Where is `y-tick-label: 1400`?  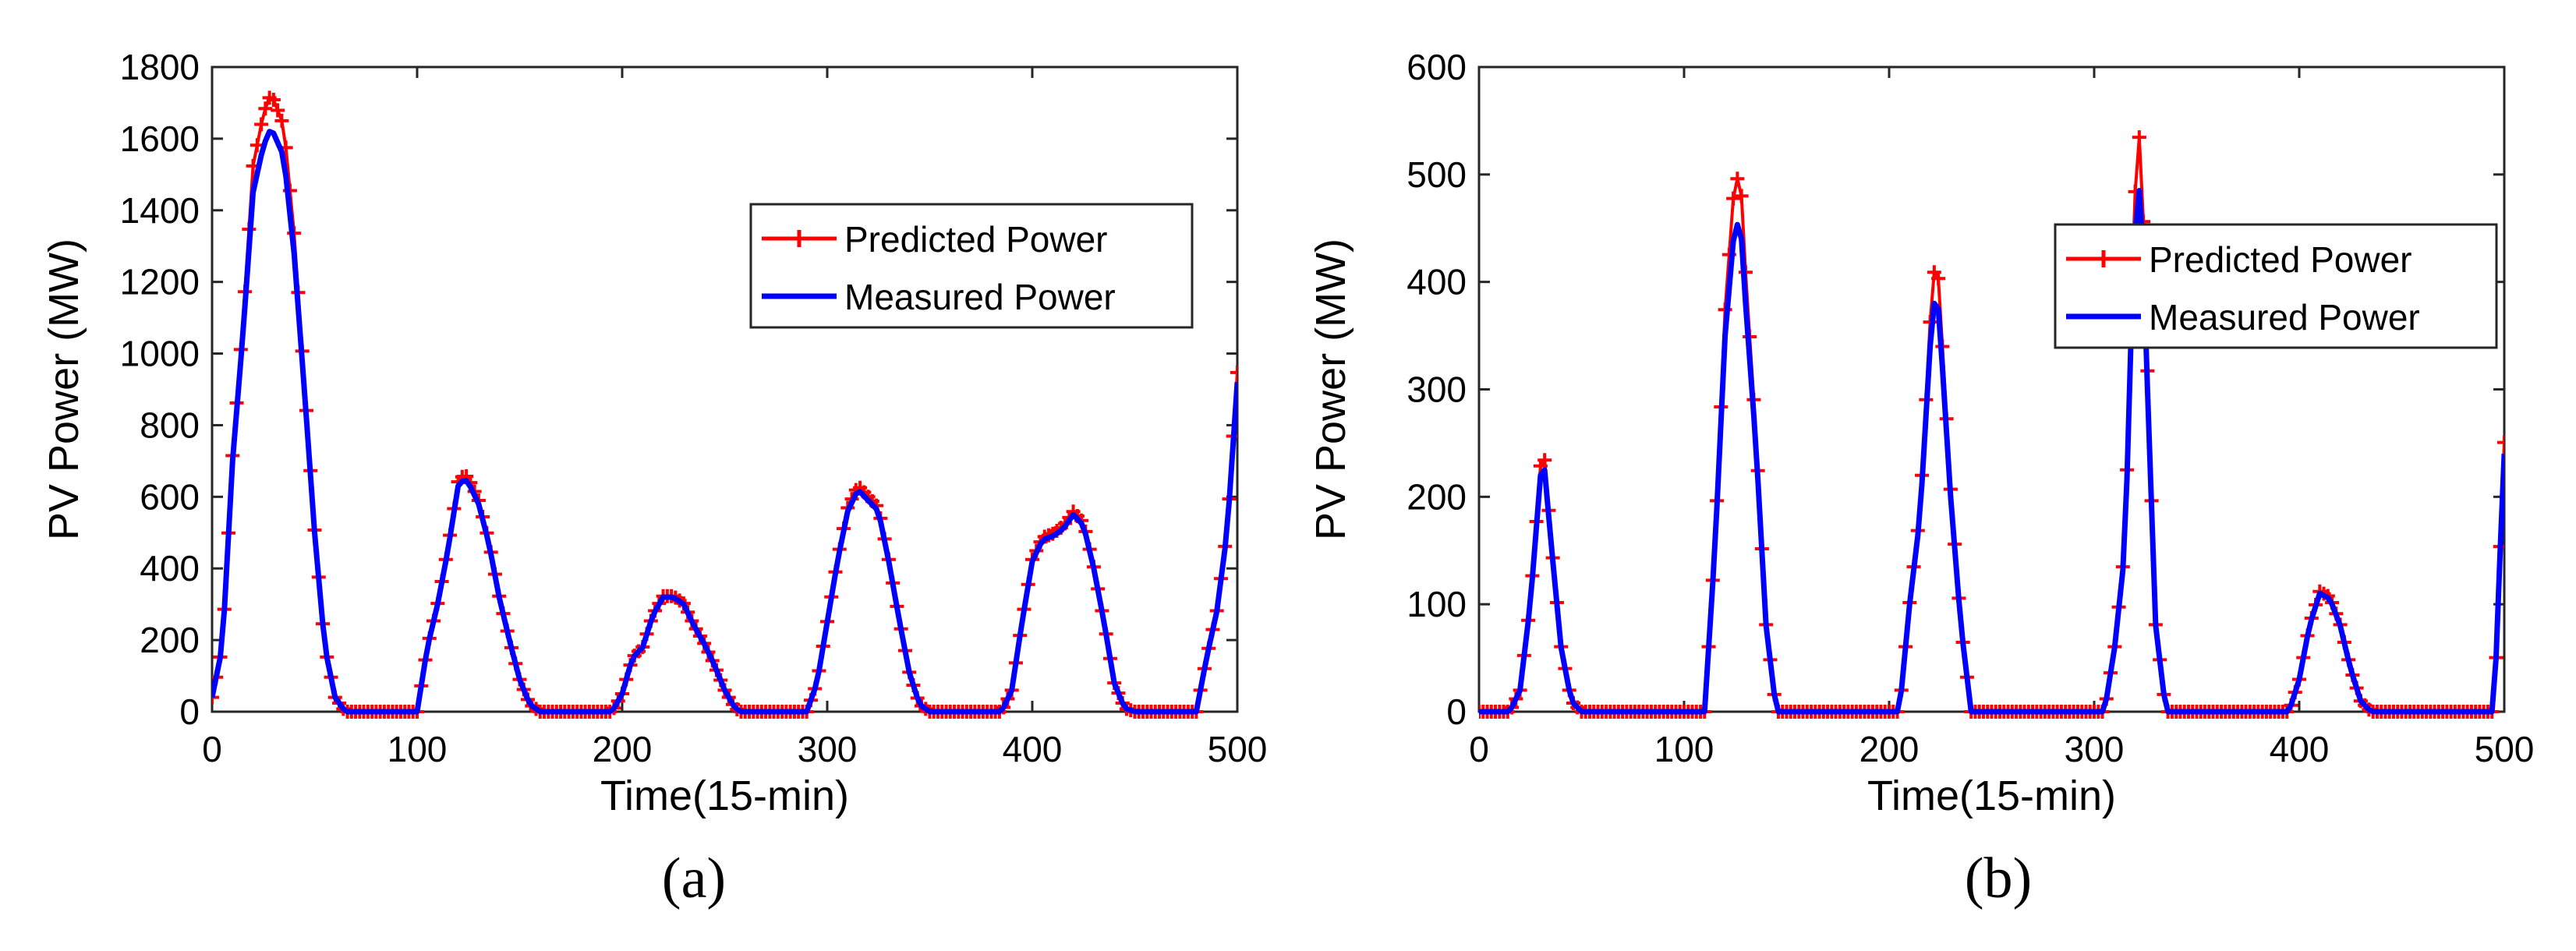 y-tick-label: 1400 is located at coordinates (160, 210).